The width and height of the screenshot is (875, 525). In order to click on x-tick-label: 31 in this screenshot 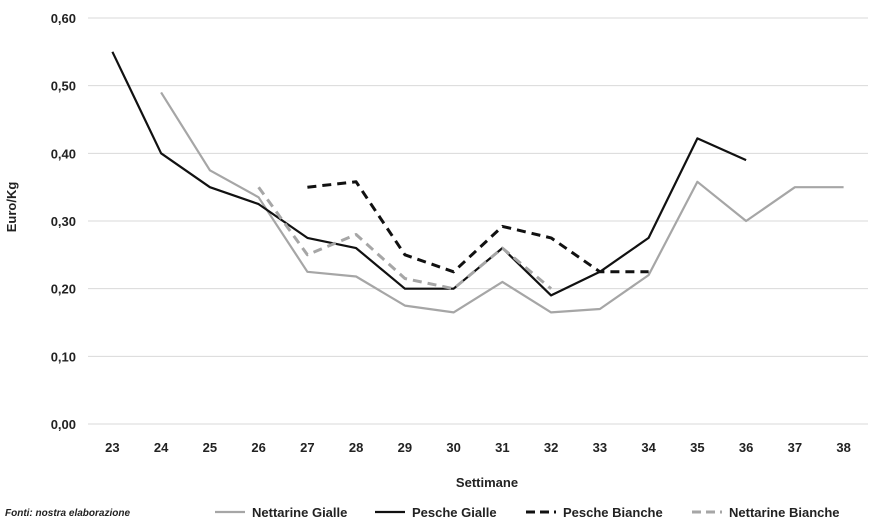, I will do `click(502, 447)`.